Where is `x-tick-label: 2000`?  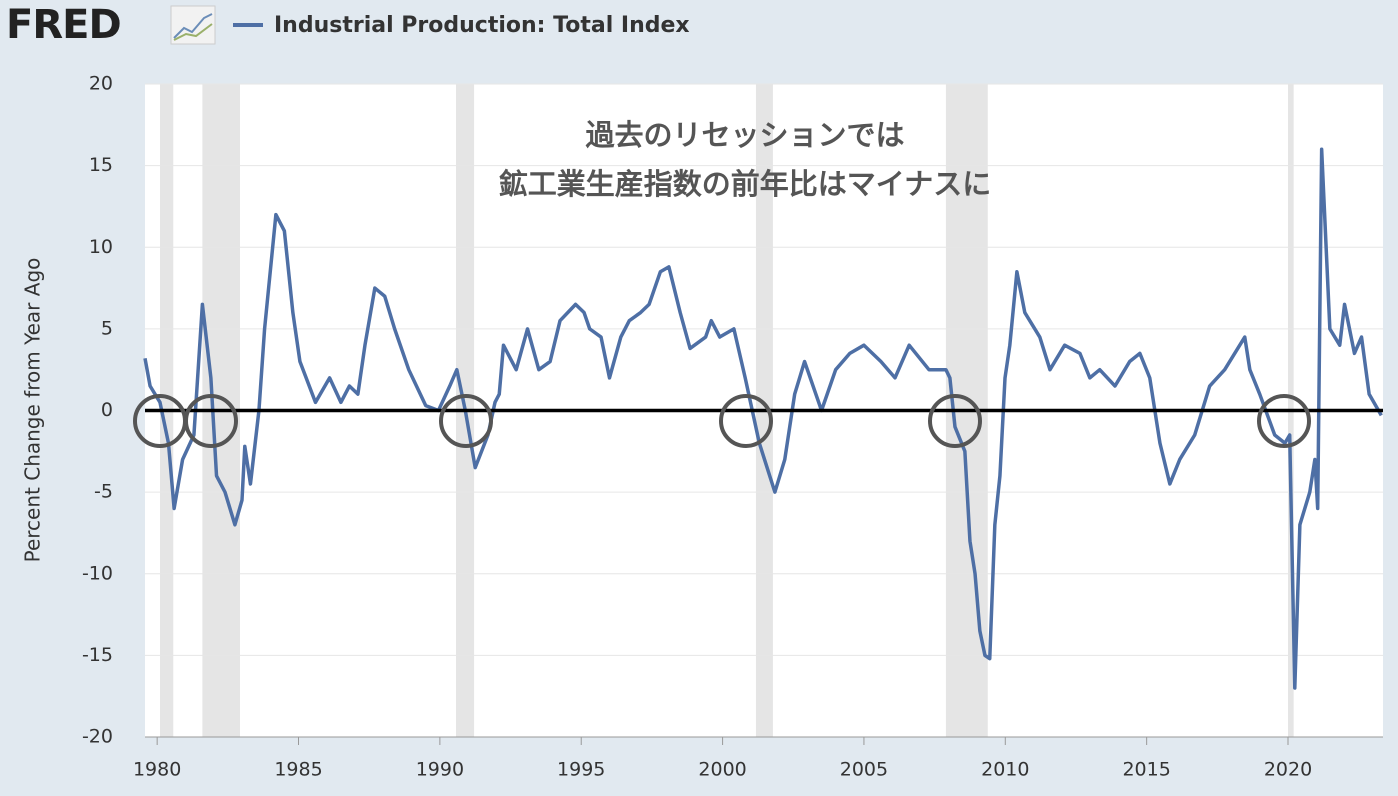
x-tick-label: 2000 is located at coordinates (722, 770).